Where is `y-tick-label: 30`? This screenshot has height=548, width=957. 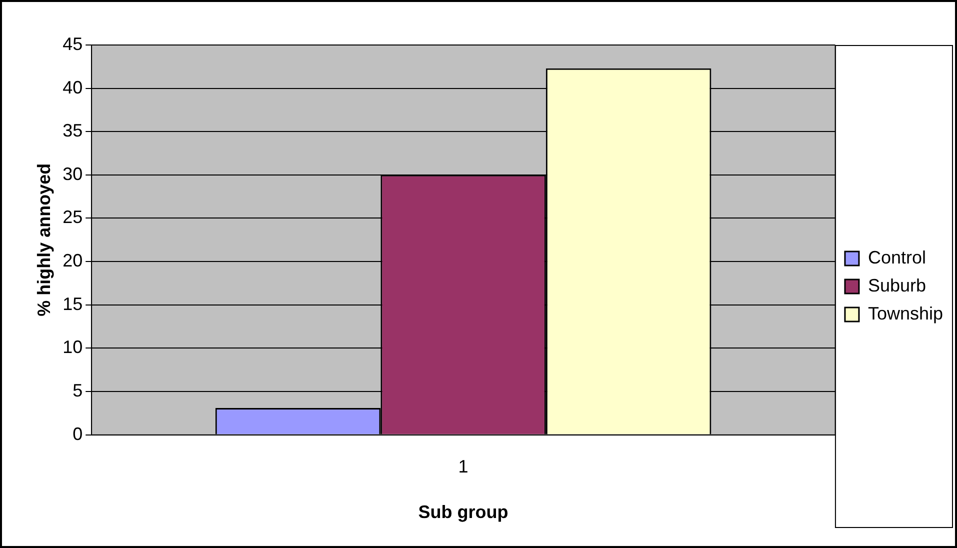
y-tick-label: 30 is located at coordinates (72, 174).